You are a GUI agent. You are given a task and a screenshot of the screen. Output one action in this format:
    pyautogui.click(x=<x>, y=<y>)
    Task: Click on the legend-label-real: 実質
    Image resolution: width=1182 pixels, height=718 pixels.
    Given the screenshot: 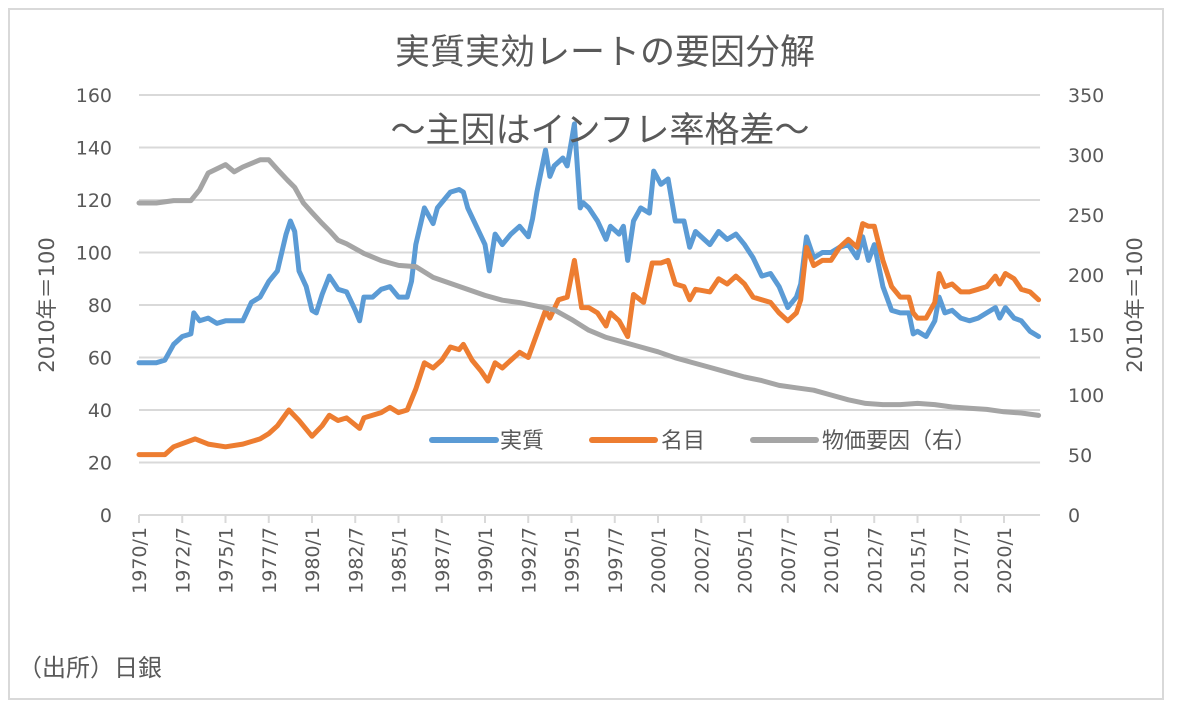 What is the action you would take?
    pyautogui.click(x=522, y=441)
    